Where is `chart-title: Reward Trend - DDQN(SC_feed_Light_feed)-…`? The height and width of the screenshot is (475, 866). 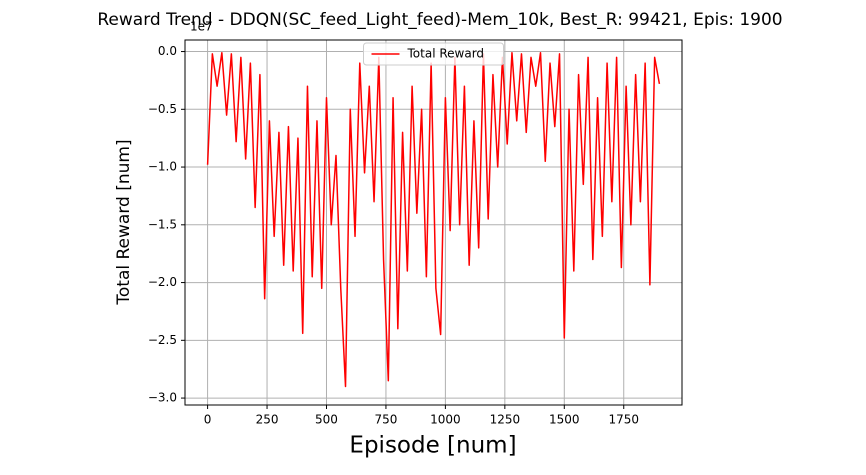 chart-title: Reward Trend - DDQN(SC_feed_Light_feed)-… is located at coordinates (439, 20).